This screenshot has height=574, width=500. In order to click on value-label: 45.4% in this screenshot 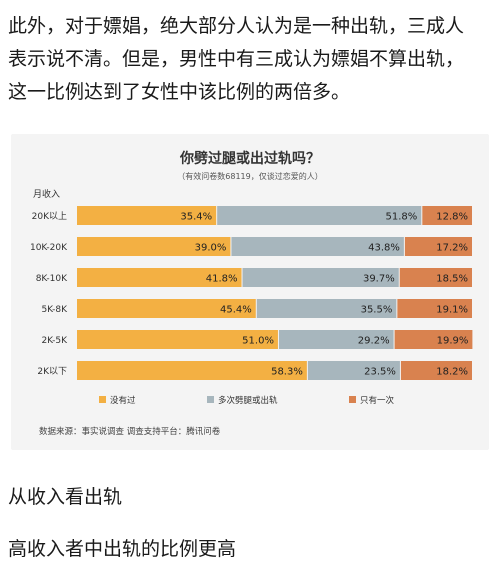, I will do `click(236, 310)`.